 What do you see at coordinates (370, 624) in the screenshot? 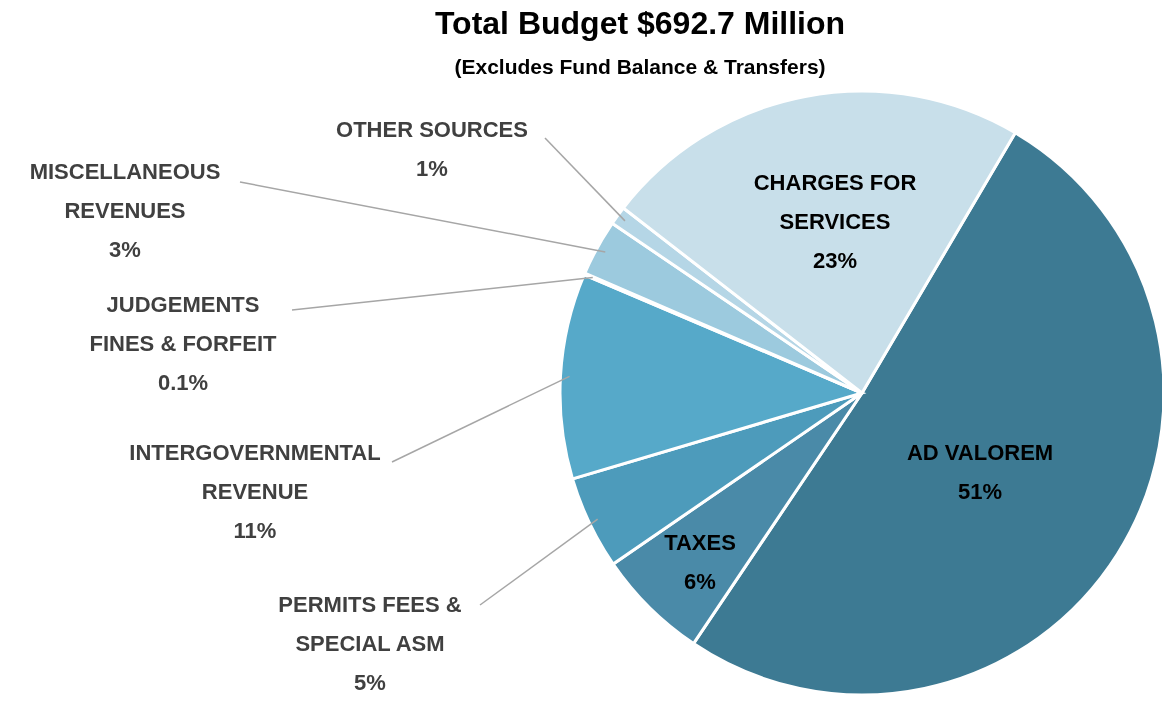
I see `slice-label: PERMITS FEES & SPECIAL ASM` at bounding box center [370, 624].